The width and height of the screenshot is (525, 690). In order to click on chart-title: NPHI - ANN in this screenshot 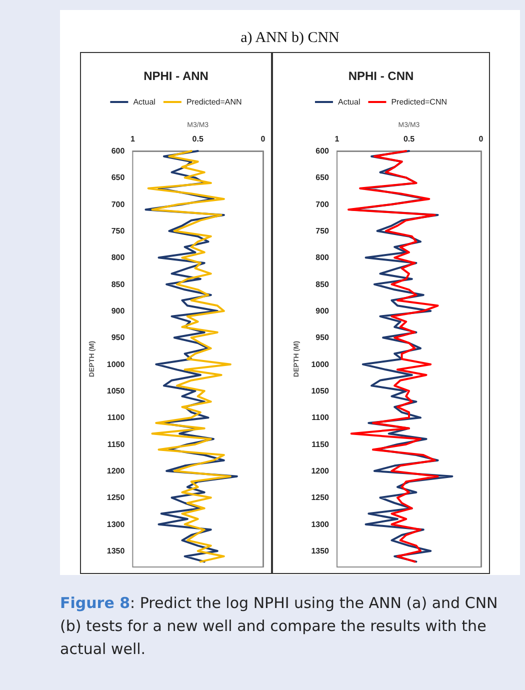, I will do `click(176, 76)`.